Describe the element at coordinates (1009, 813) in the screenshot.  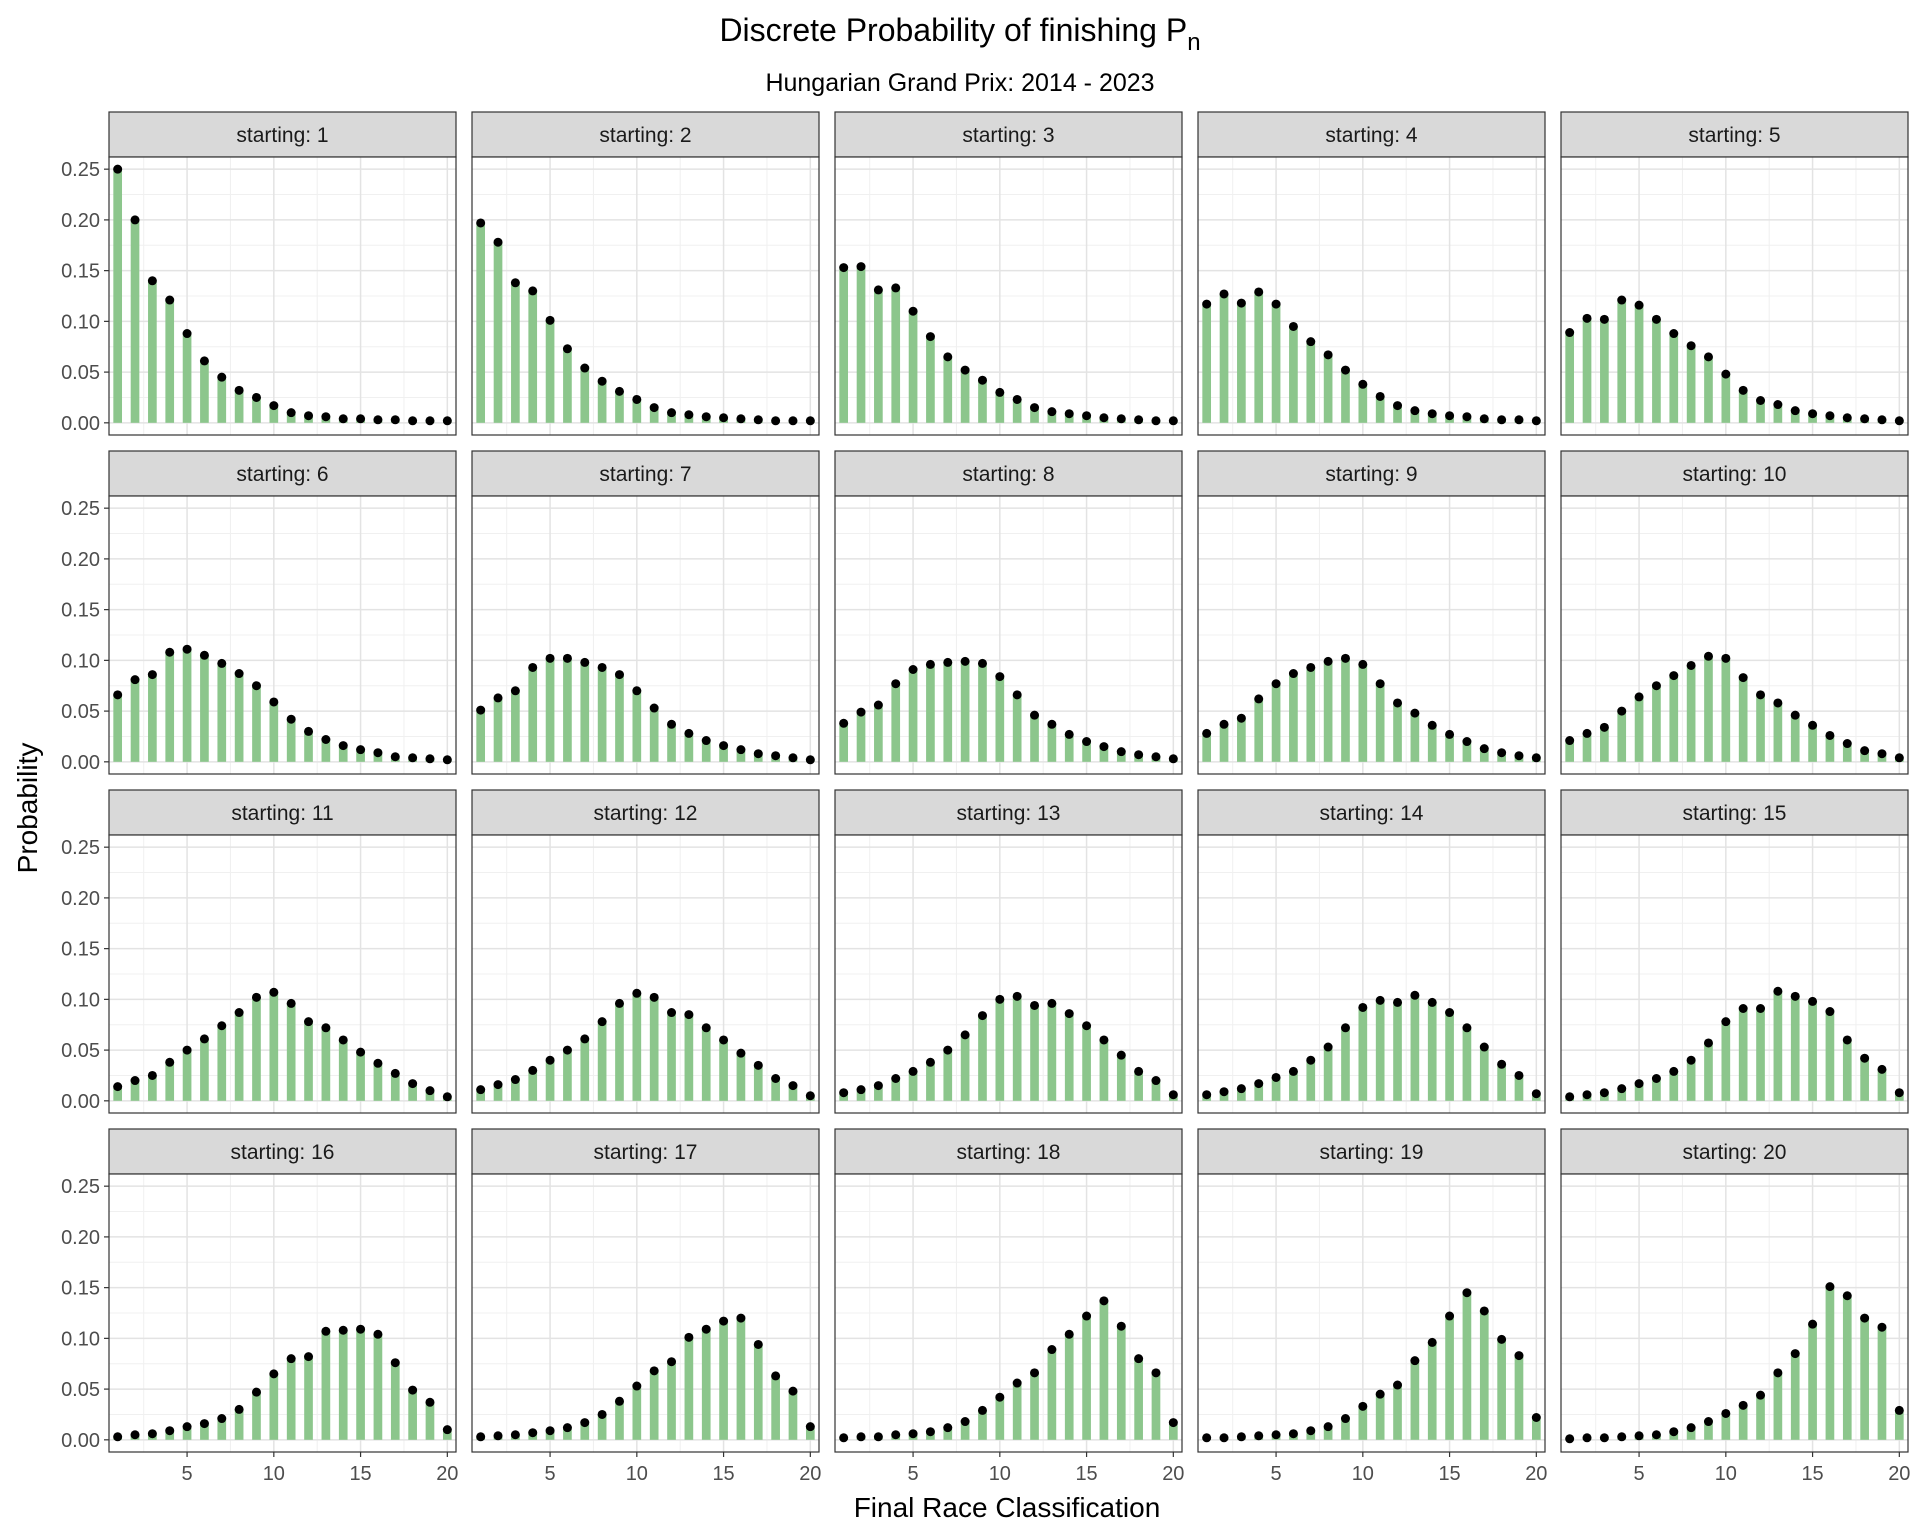
I see `facet-strip-label: starting: 13` at that location.